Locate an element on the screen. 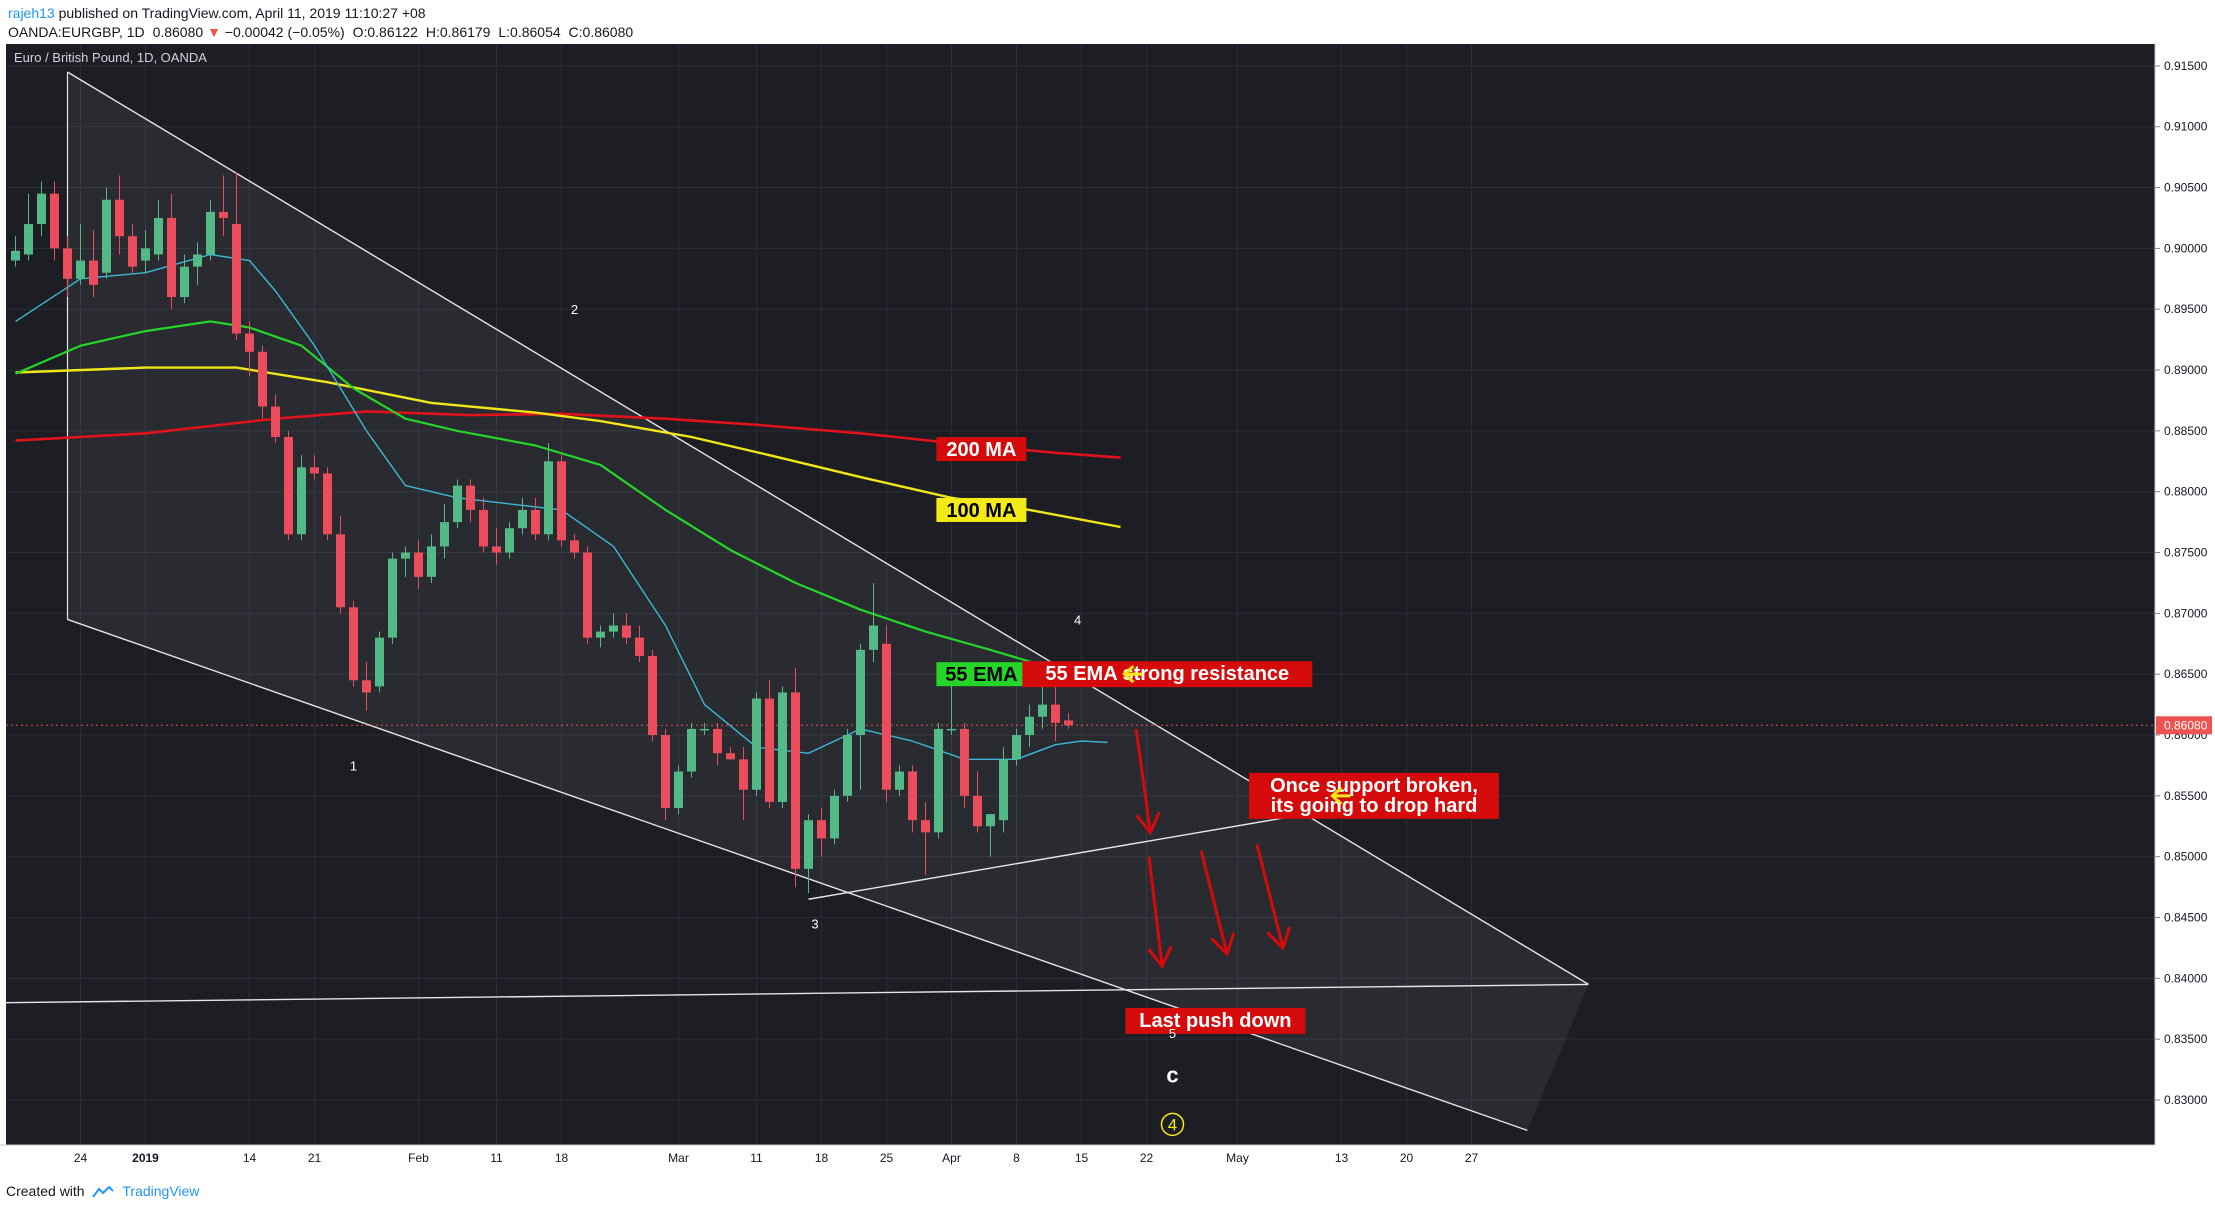 This screenshot has height=1209, width=2215. last-price-tag-box is located at coordinates (2184, 725).